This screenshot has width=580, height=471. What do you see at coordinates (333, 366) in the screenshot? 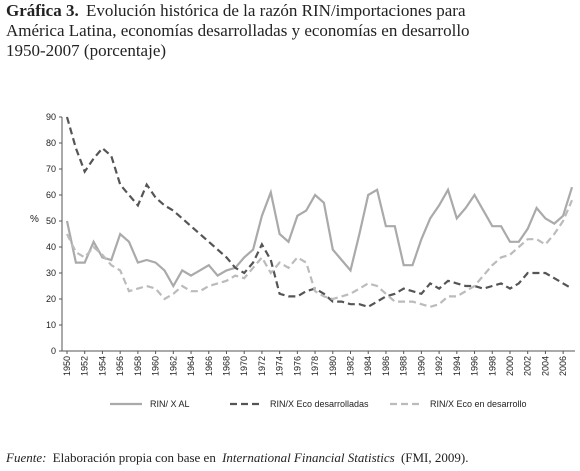
I see `x-tick-label: 1980` at bounding box center [333, 366].